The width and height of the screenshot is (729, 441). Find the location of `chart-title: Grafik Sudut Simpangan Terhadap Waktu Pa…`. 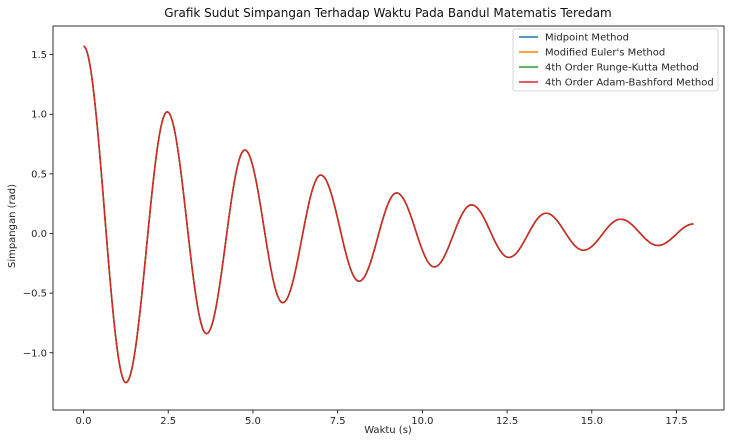

chart-title: Grafik Sudut Simpangan Terhadap Waktu Pa… is located at coordinates (388, 13).